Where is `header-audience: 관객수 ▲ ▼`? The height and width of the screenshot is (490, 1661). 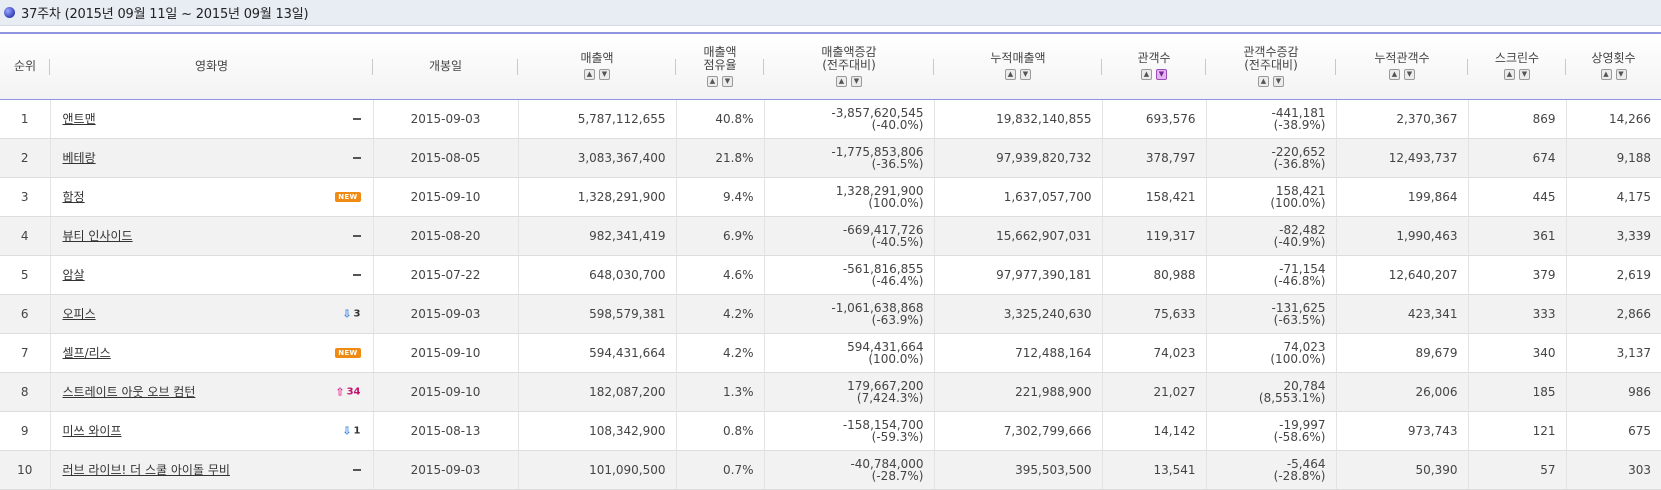
header-audience: 관객수 ▲ ▼ is located at coordinates (1154, 66).